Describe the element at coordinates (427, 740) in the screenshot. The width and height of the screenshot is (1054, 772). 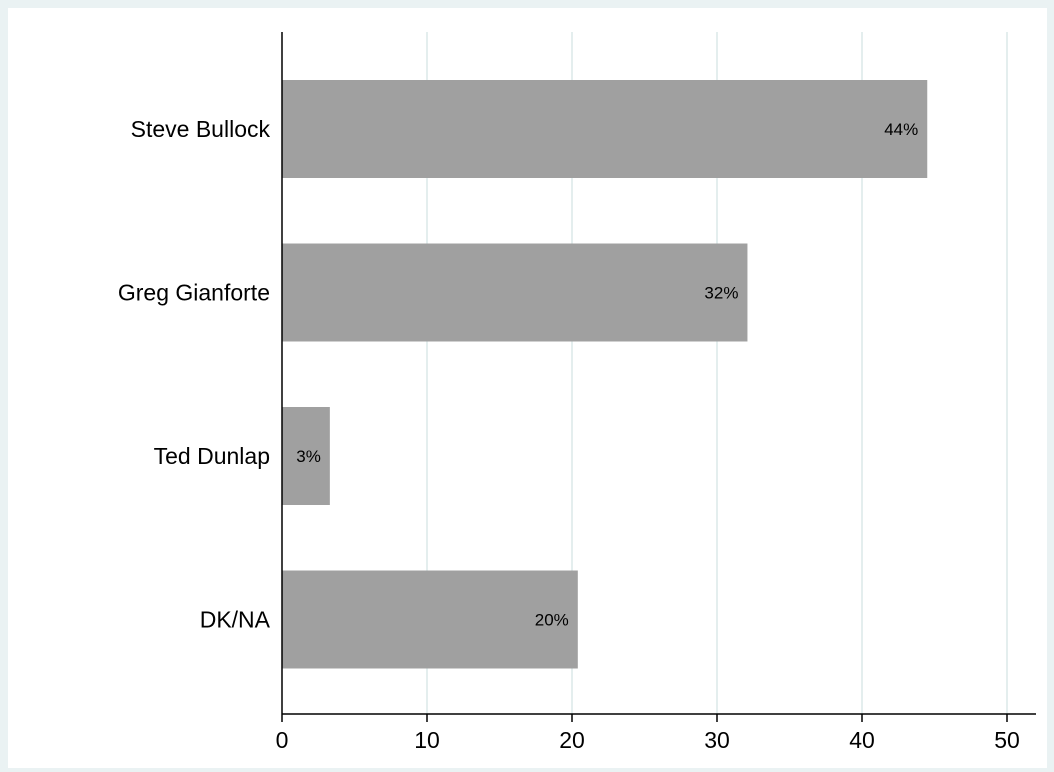
I see `x-tick-label-10: 10` at that location.